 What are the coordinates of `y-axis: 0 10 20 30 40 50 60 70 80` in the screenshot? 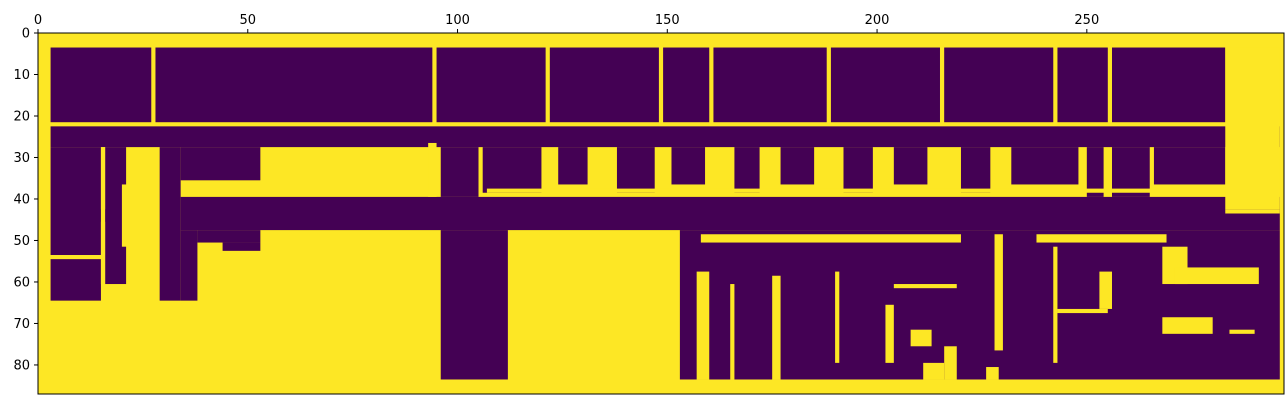 It's located at (25, 200).